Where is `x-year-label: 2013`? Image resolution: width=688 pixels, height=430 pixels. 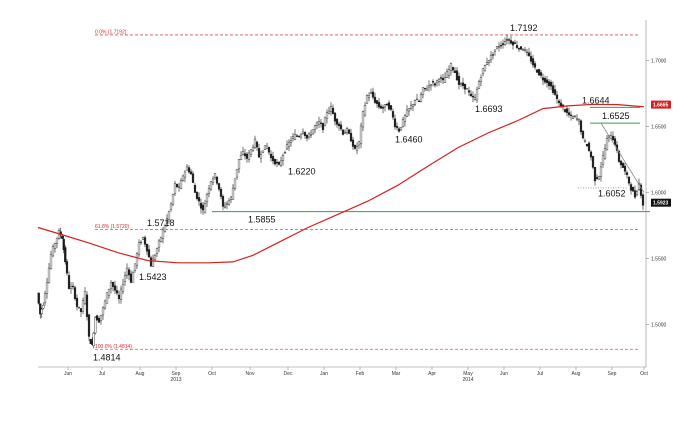
x-year-label: 2013 is located at coordinates (175, 380).